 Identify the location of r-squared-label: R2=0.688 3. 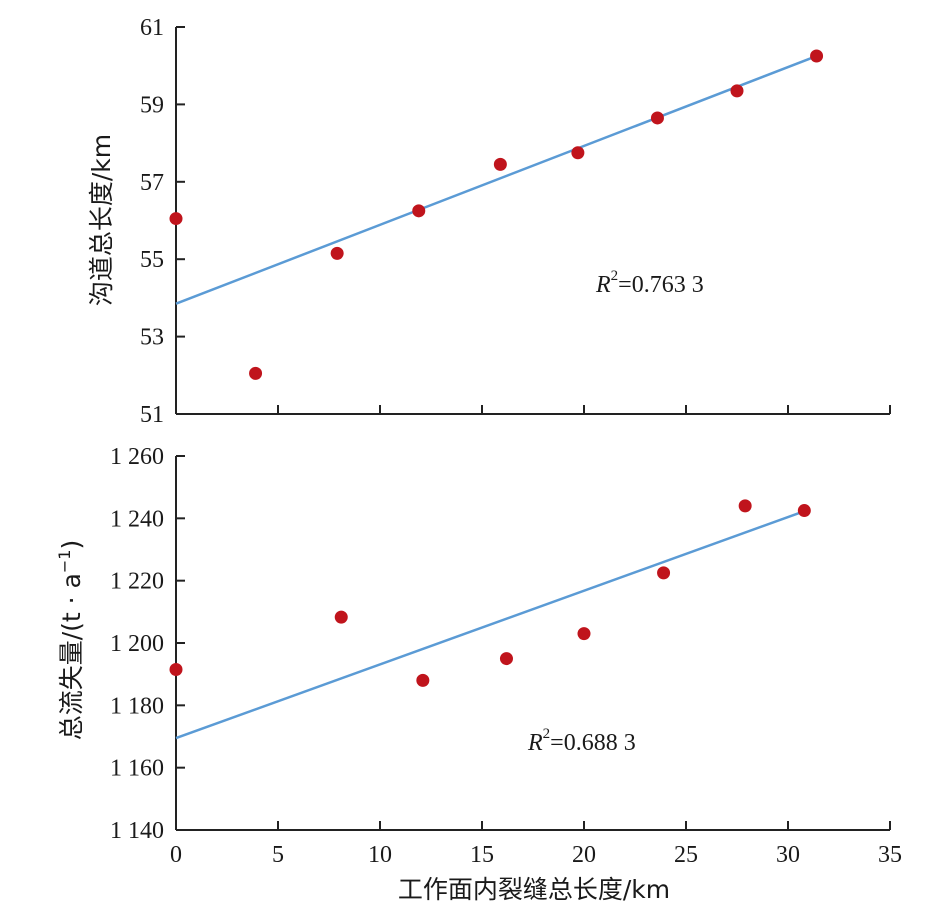
(581, 741).